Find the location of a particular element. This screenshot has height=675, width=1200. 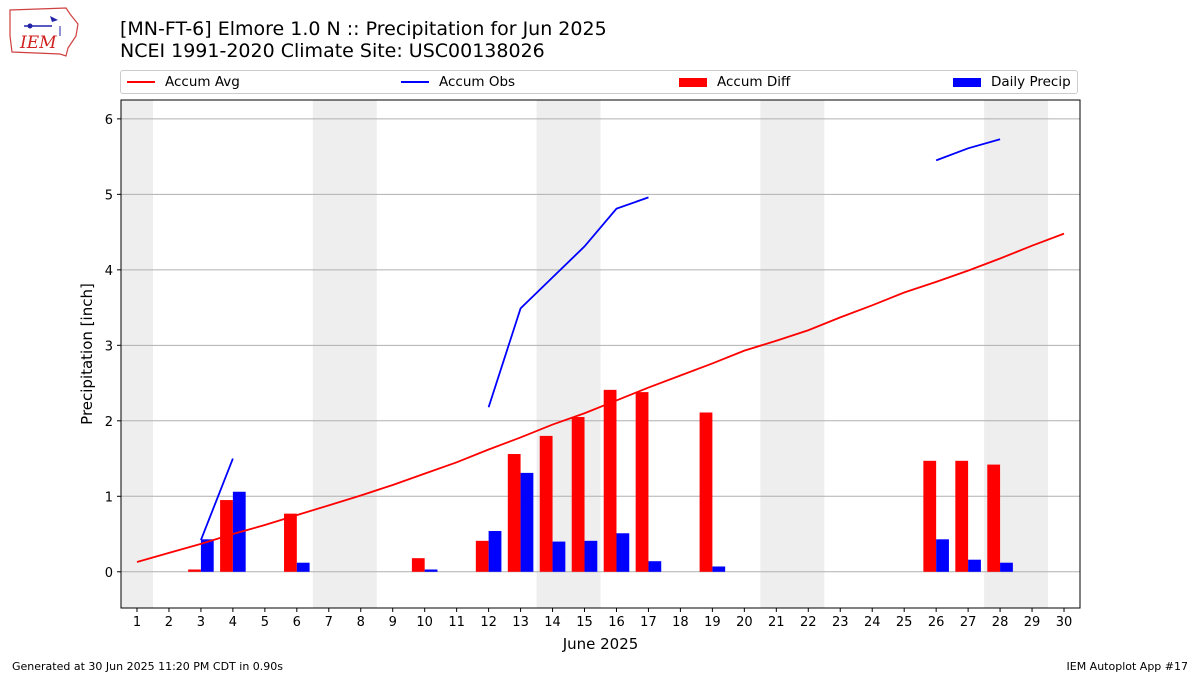

x-tick-label: 9 is located at coordinates (393, 622).